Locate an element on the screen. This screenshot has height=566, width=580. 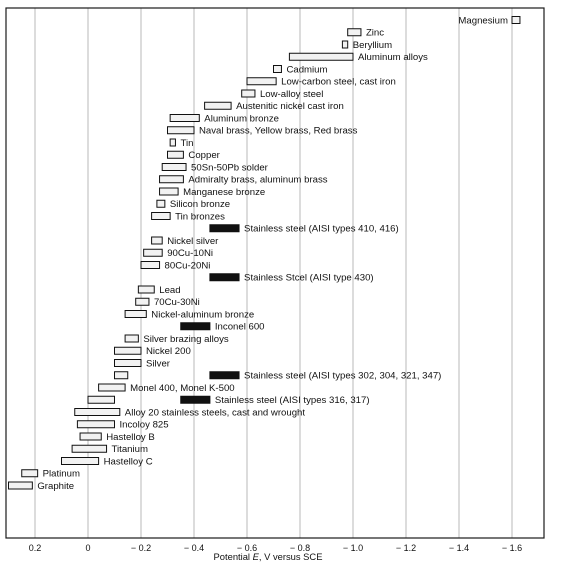
series-label: Copper is located at coordinates (204, 155).